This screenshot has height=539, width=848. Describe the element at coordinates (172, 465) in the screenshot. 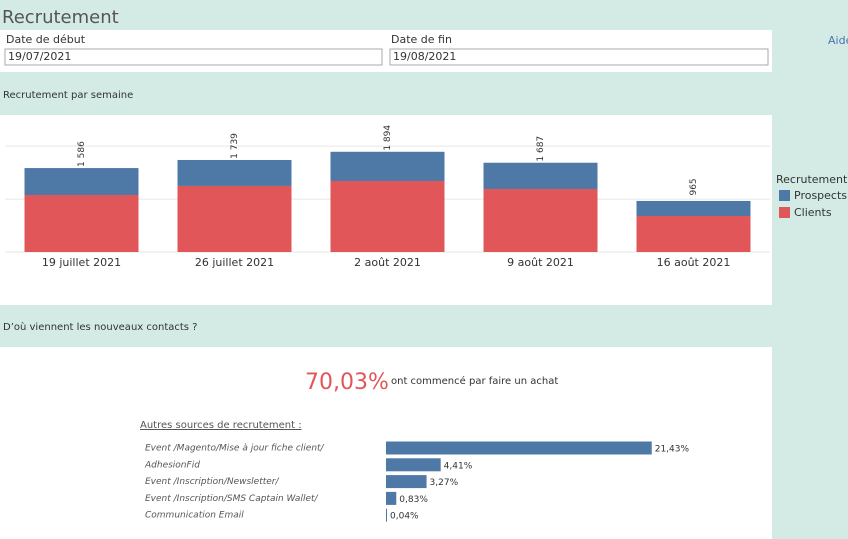

I see `category-label: AdhesionFid` at that location.